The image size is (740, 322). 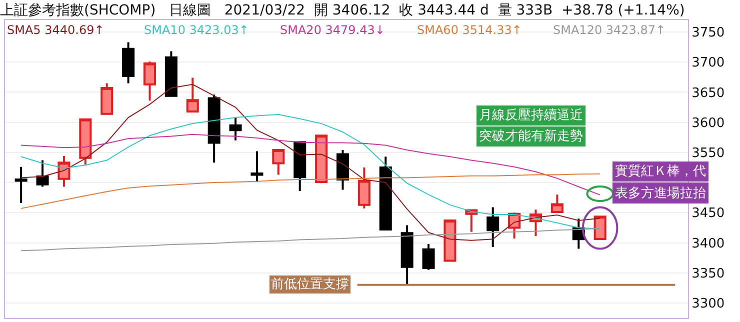 I want to click on y-tick-label: 3300, so click(x=708, y=304).